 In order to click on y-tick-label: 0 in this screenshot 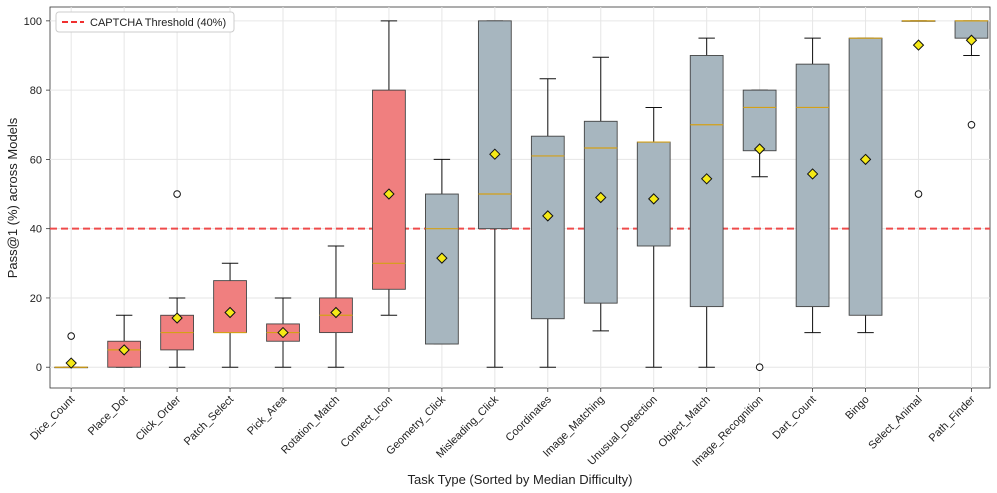, I will do `click(39, 368)`.